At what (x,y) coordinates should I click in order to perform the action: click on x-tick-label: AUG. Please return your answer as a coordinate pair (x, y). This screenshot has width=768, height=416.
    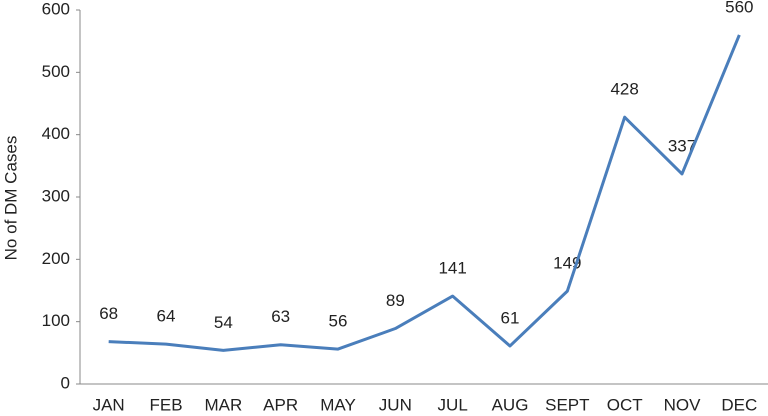
    Looking at the image, I should click on (510, 404).